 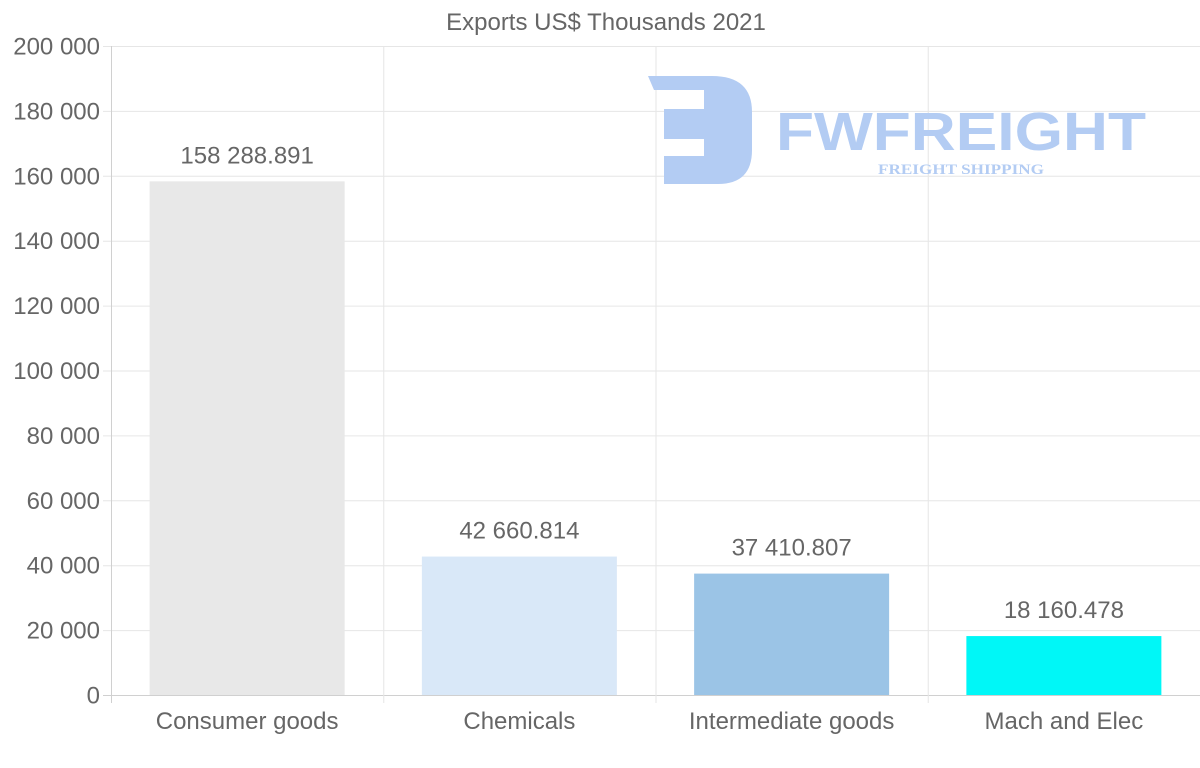 I want to click on data-label: 18 160.478, so click(x=1064, y=610).